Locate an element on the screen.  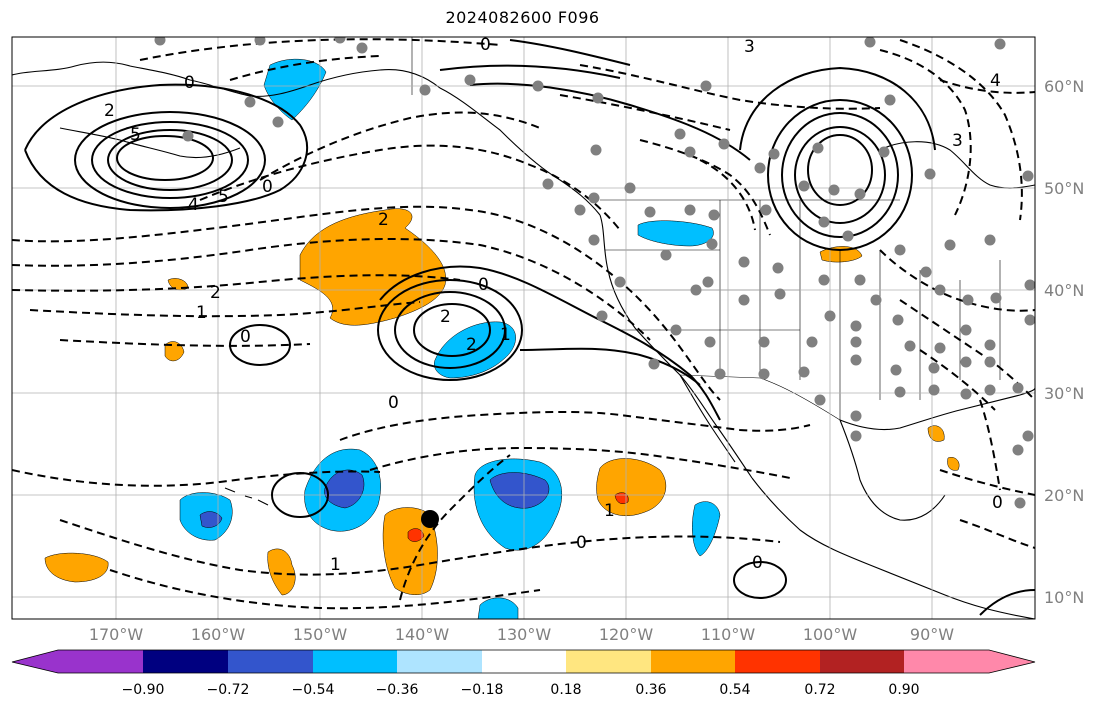
colorbar-outline is located at coordinates (523, 661).